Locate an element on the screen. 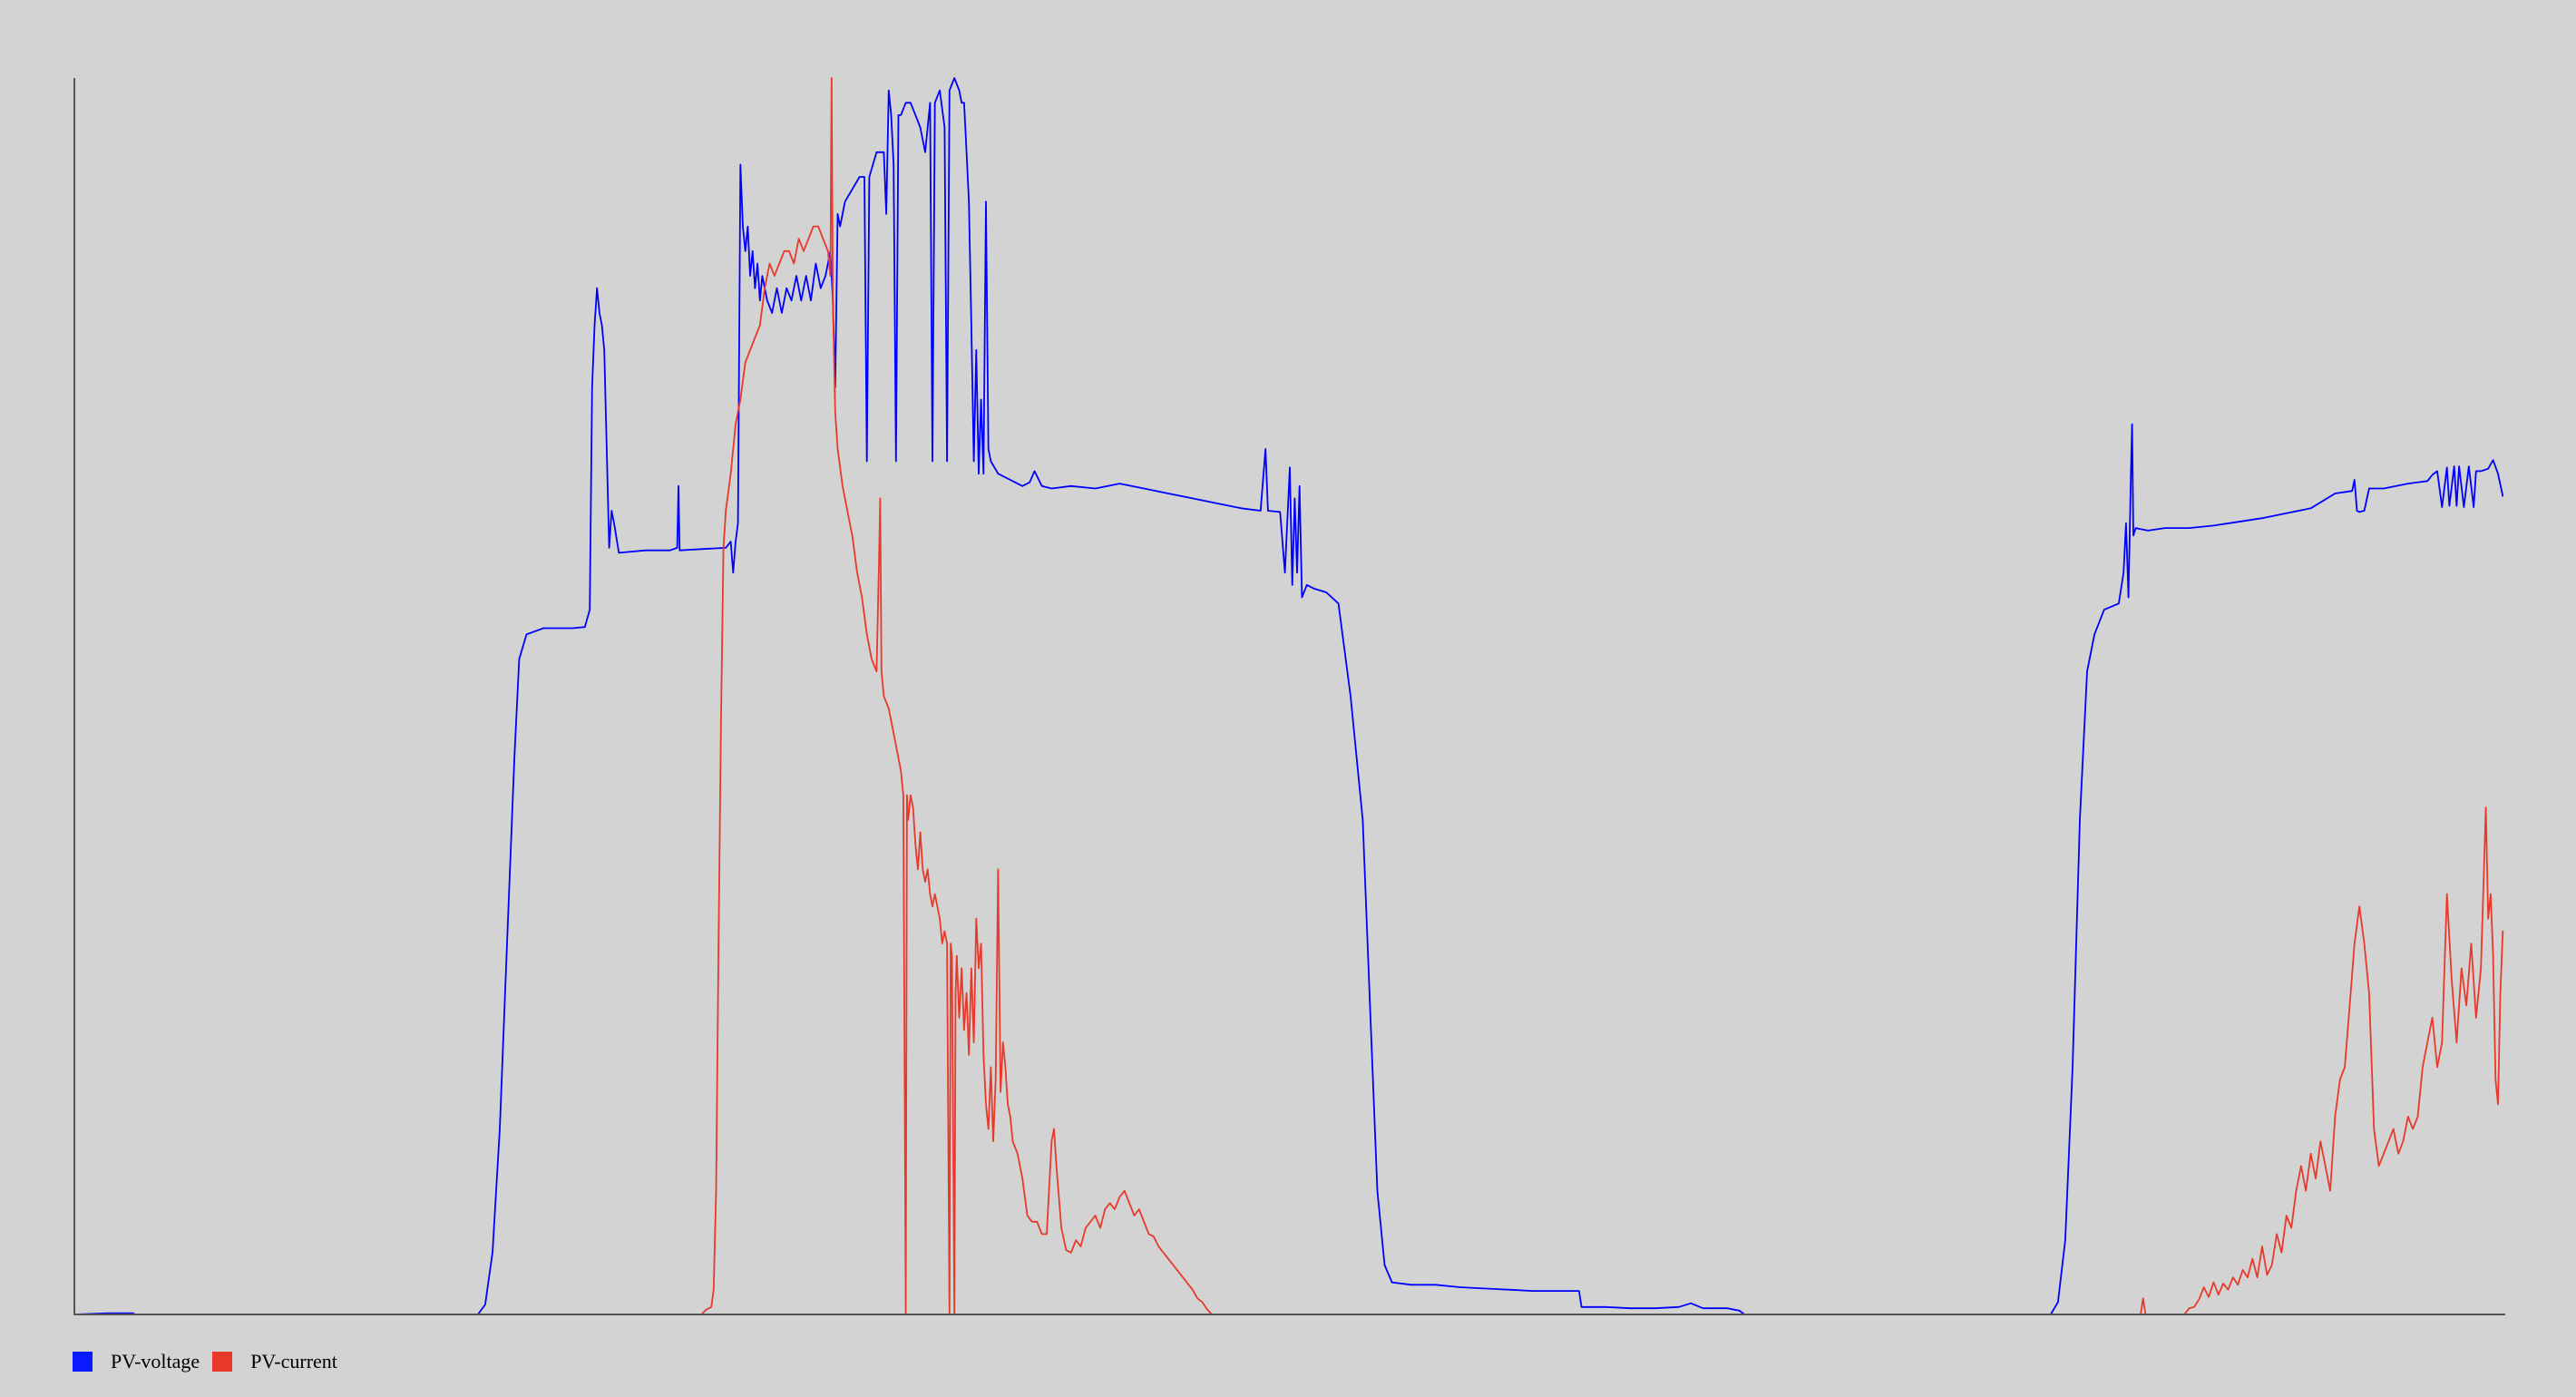 The height and width of the screenshot is (1397, 2576). legend-item-pv-voltage: PV-voltage is located at coordinates (136, 1361).